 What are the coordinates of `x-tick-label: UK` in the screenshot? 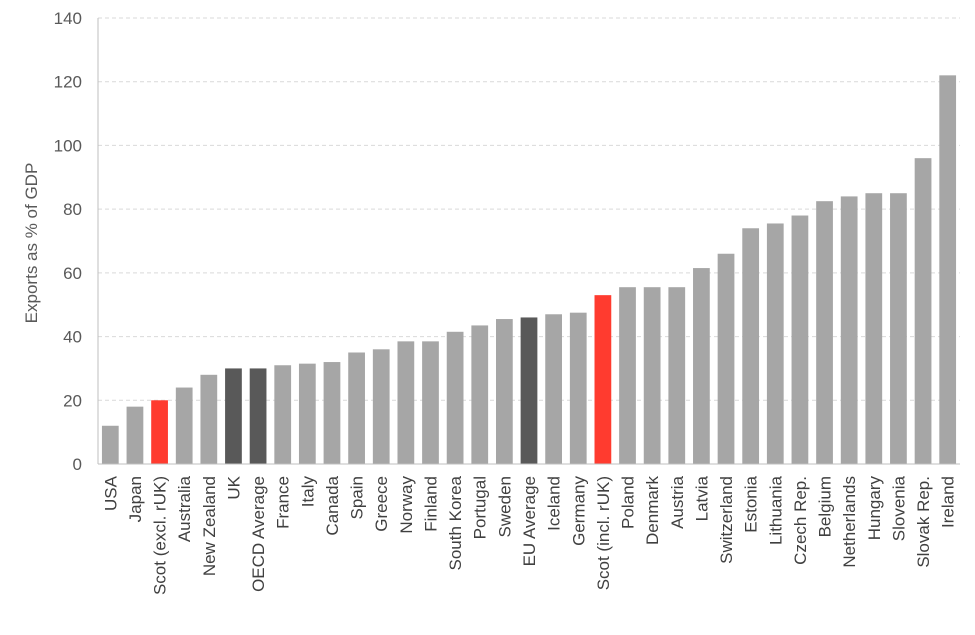 It's located at (233, 487).